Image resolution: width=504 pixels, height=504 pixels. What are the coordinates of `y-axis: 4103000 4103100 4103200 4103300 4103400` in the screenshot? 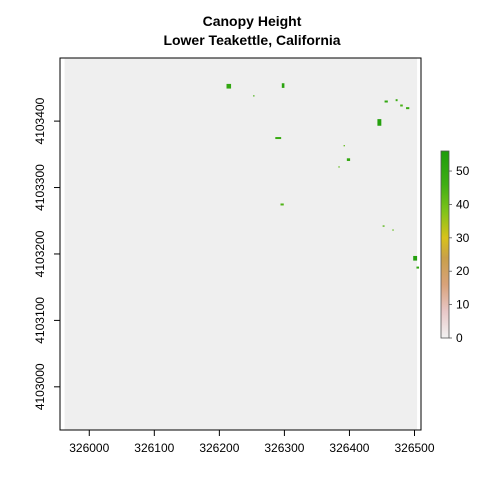 It's located at (46, 253).